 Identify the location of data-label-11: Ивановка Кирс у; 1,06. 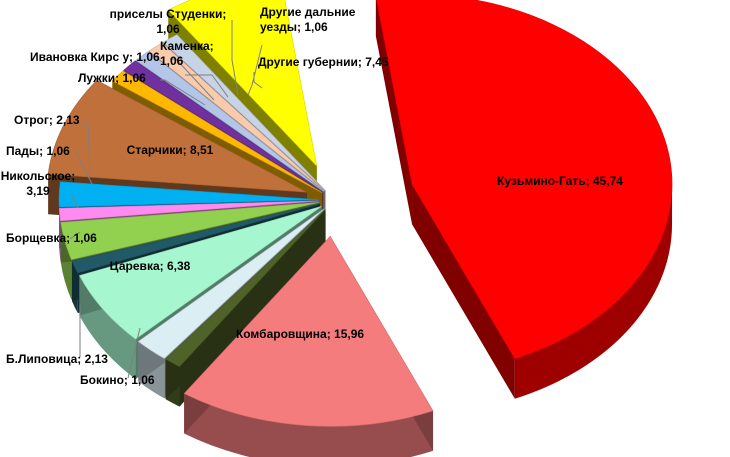
(95, 57).